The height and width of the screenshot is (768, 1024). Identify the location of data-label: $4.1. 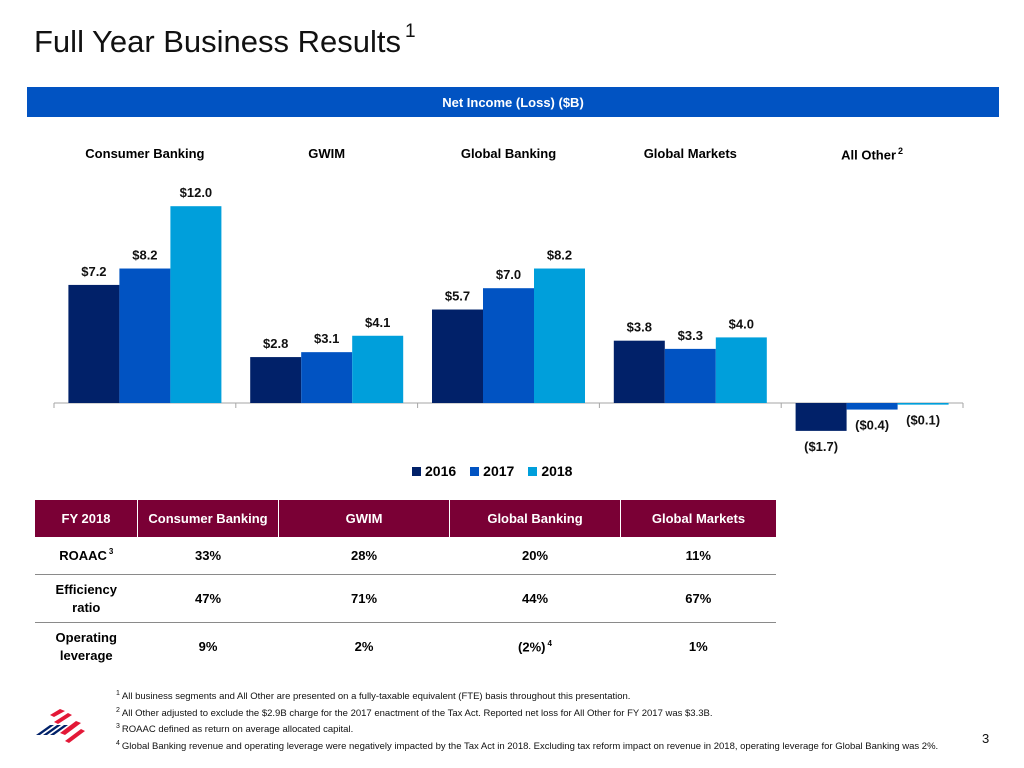
(377, 322).